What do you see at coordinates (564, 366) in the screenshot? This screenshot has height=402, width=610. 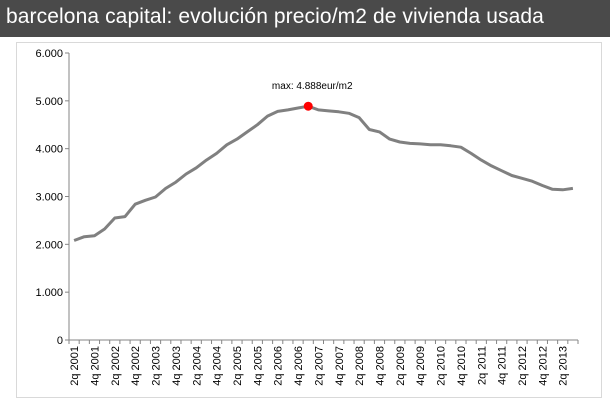 I see `x-tick-label: 2q 2013` at bounding box center [564, 366].